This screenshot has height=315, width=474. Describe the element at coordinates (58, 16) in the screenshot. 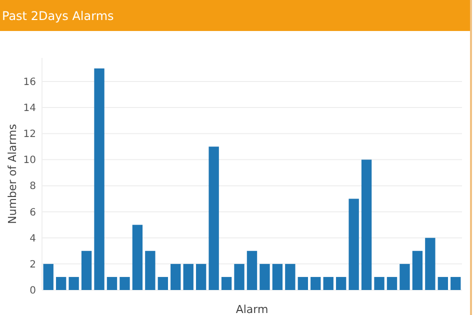

I see `chart-title: Past 2Days Alarms` at that location.